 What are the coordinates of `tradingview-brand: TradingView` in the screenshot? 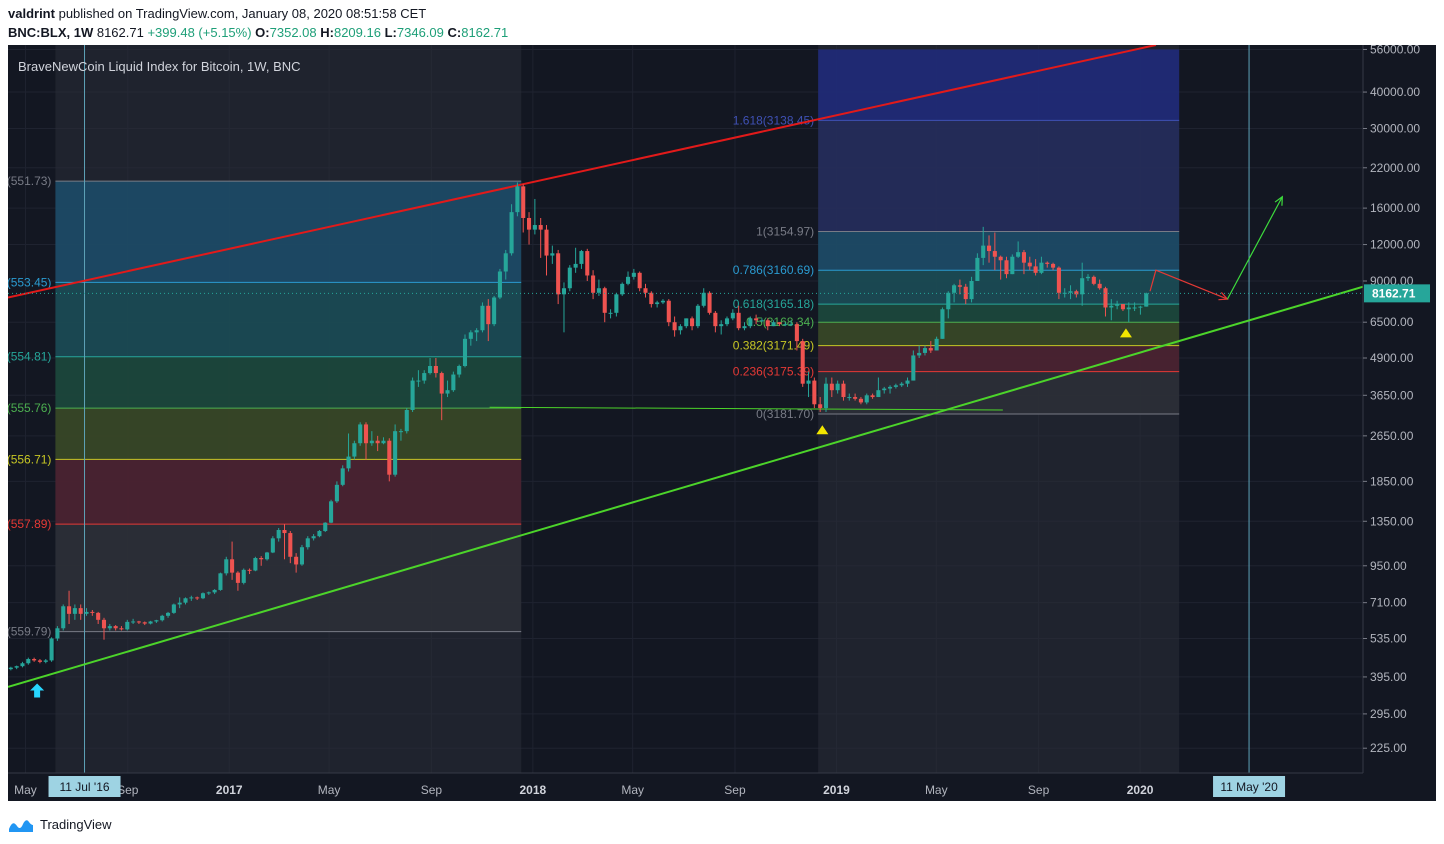 It's located at (76, 824).